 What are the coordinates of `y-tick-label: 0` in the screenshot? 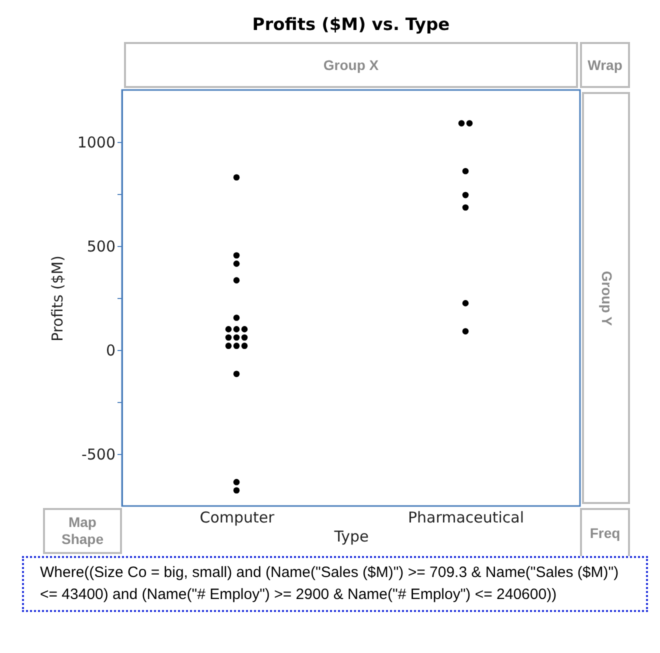 It's located at (111, 351).